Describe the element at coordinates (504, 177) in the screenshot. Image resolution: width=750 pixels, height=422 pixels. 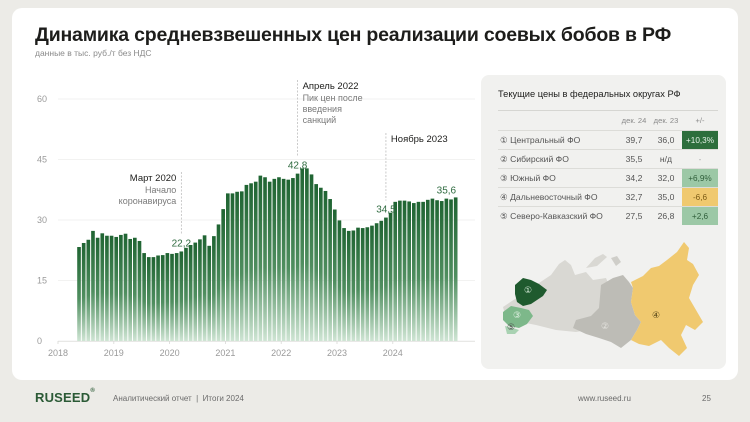
I see `region-marker: ③` at that location.